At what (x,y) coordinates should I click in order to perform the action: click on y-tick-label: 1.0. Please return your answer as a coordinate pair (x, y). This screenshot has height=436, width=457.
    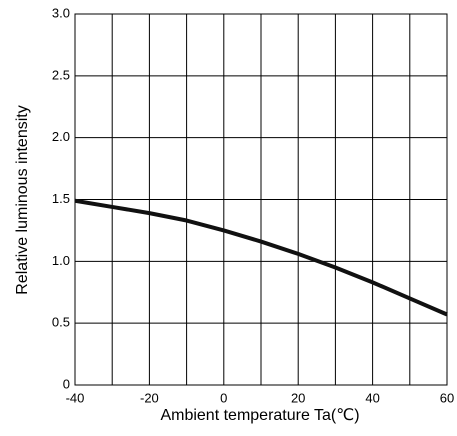
    Looking at the image, I should click on (61, 260).